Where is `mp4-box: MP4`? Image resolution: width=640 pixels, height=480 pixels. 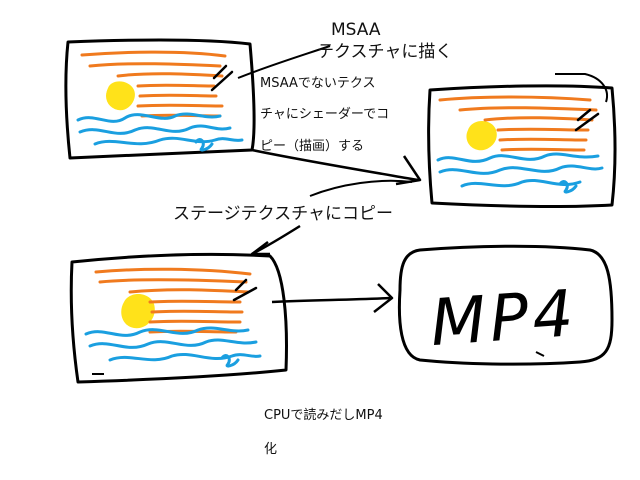
mp4-box: MP4 is located at coordinates (505, 305).